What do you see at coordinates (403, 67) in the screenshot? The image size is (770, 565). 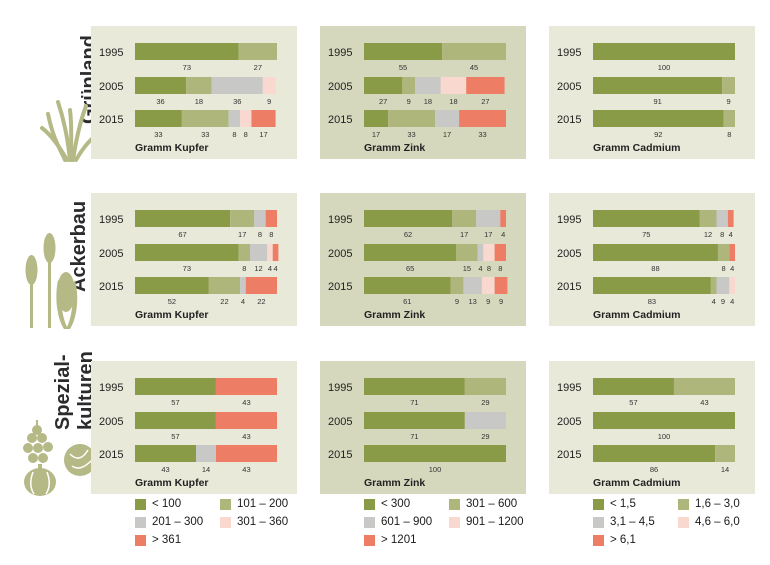 I see `data-label: 55` at bounding box center [403, 67].